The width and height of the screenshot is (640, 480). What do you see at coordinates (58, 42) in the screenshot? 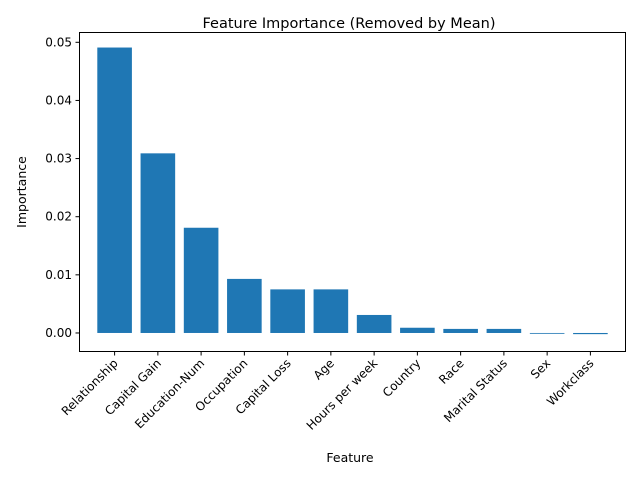
I see `y-tick-label: 0.05` at bounding box center [58, 42].